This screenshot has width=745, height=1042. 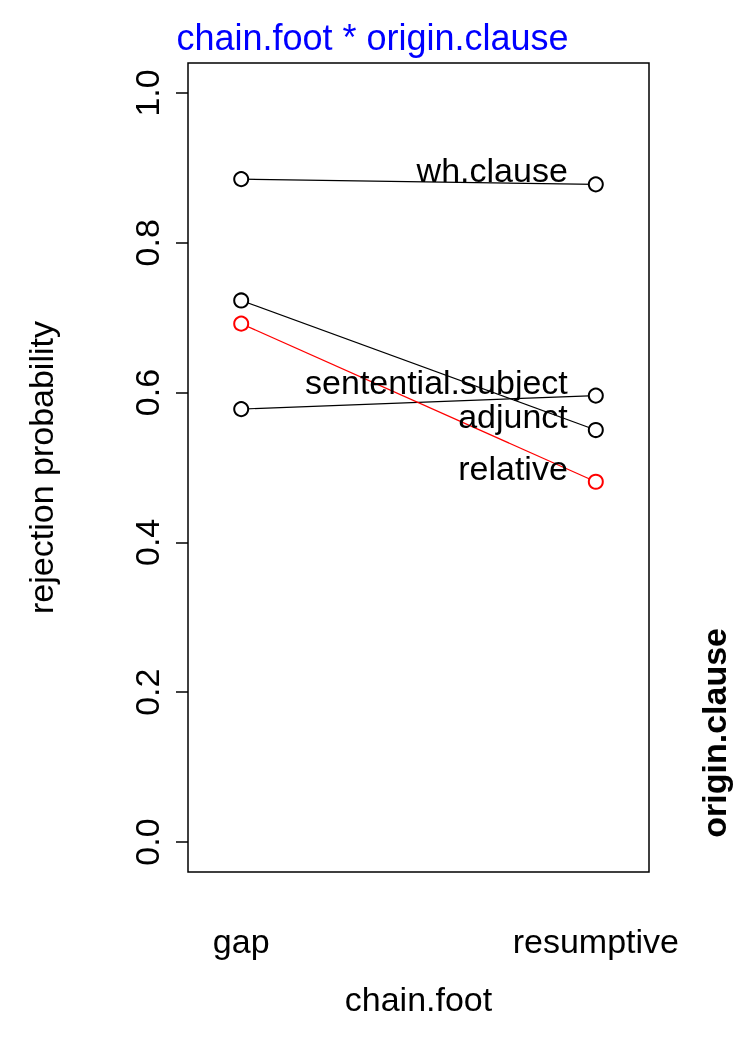 I want to click on y-tick-label: 1.0, so click(x=147, y=93).